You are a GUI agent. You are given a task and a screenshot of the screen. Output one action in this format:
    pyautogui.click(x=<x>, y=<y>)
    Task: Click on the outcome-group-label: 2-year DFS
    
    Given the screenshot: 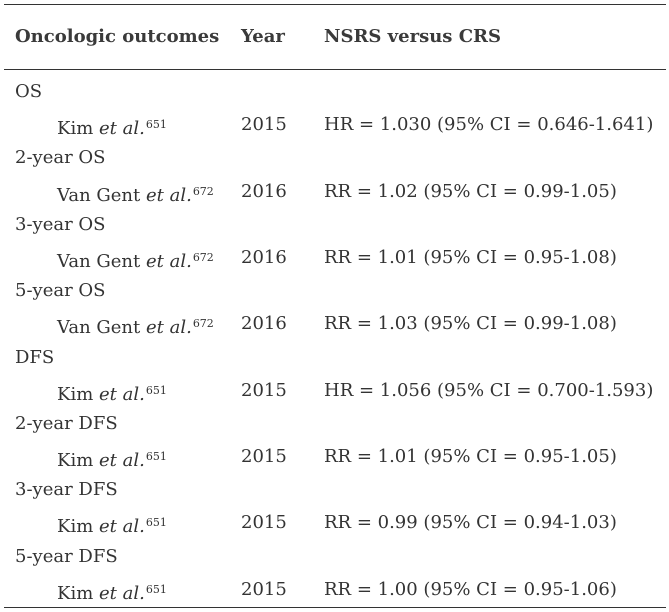 What is the action you would take?
    pyautogui.click(x=66, y=423)
    